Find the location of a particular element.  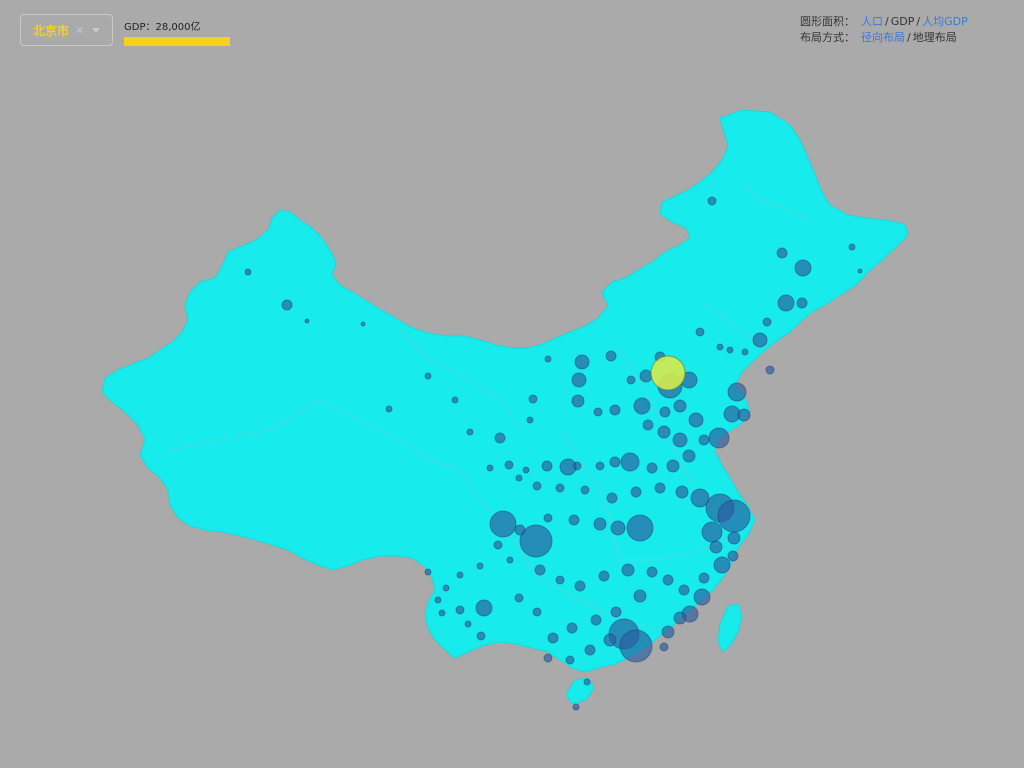

area-option-gdp-per-capita: 人均GDP is located at coordinates (945, 21).